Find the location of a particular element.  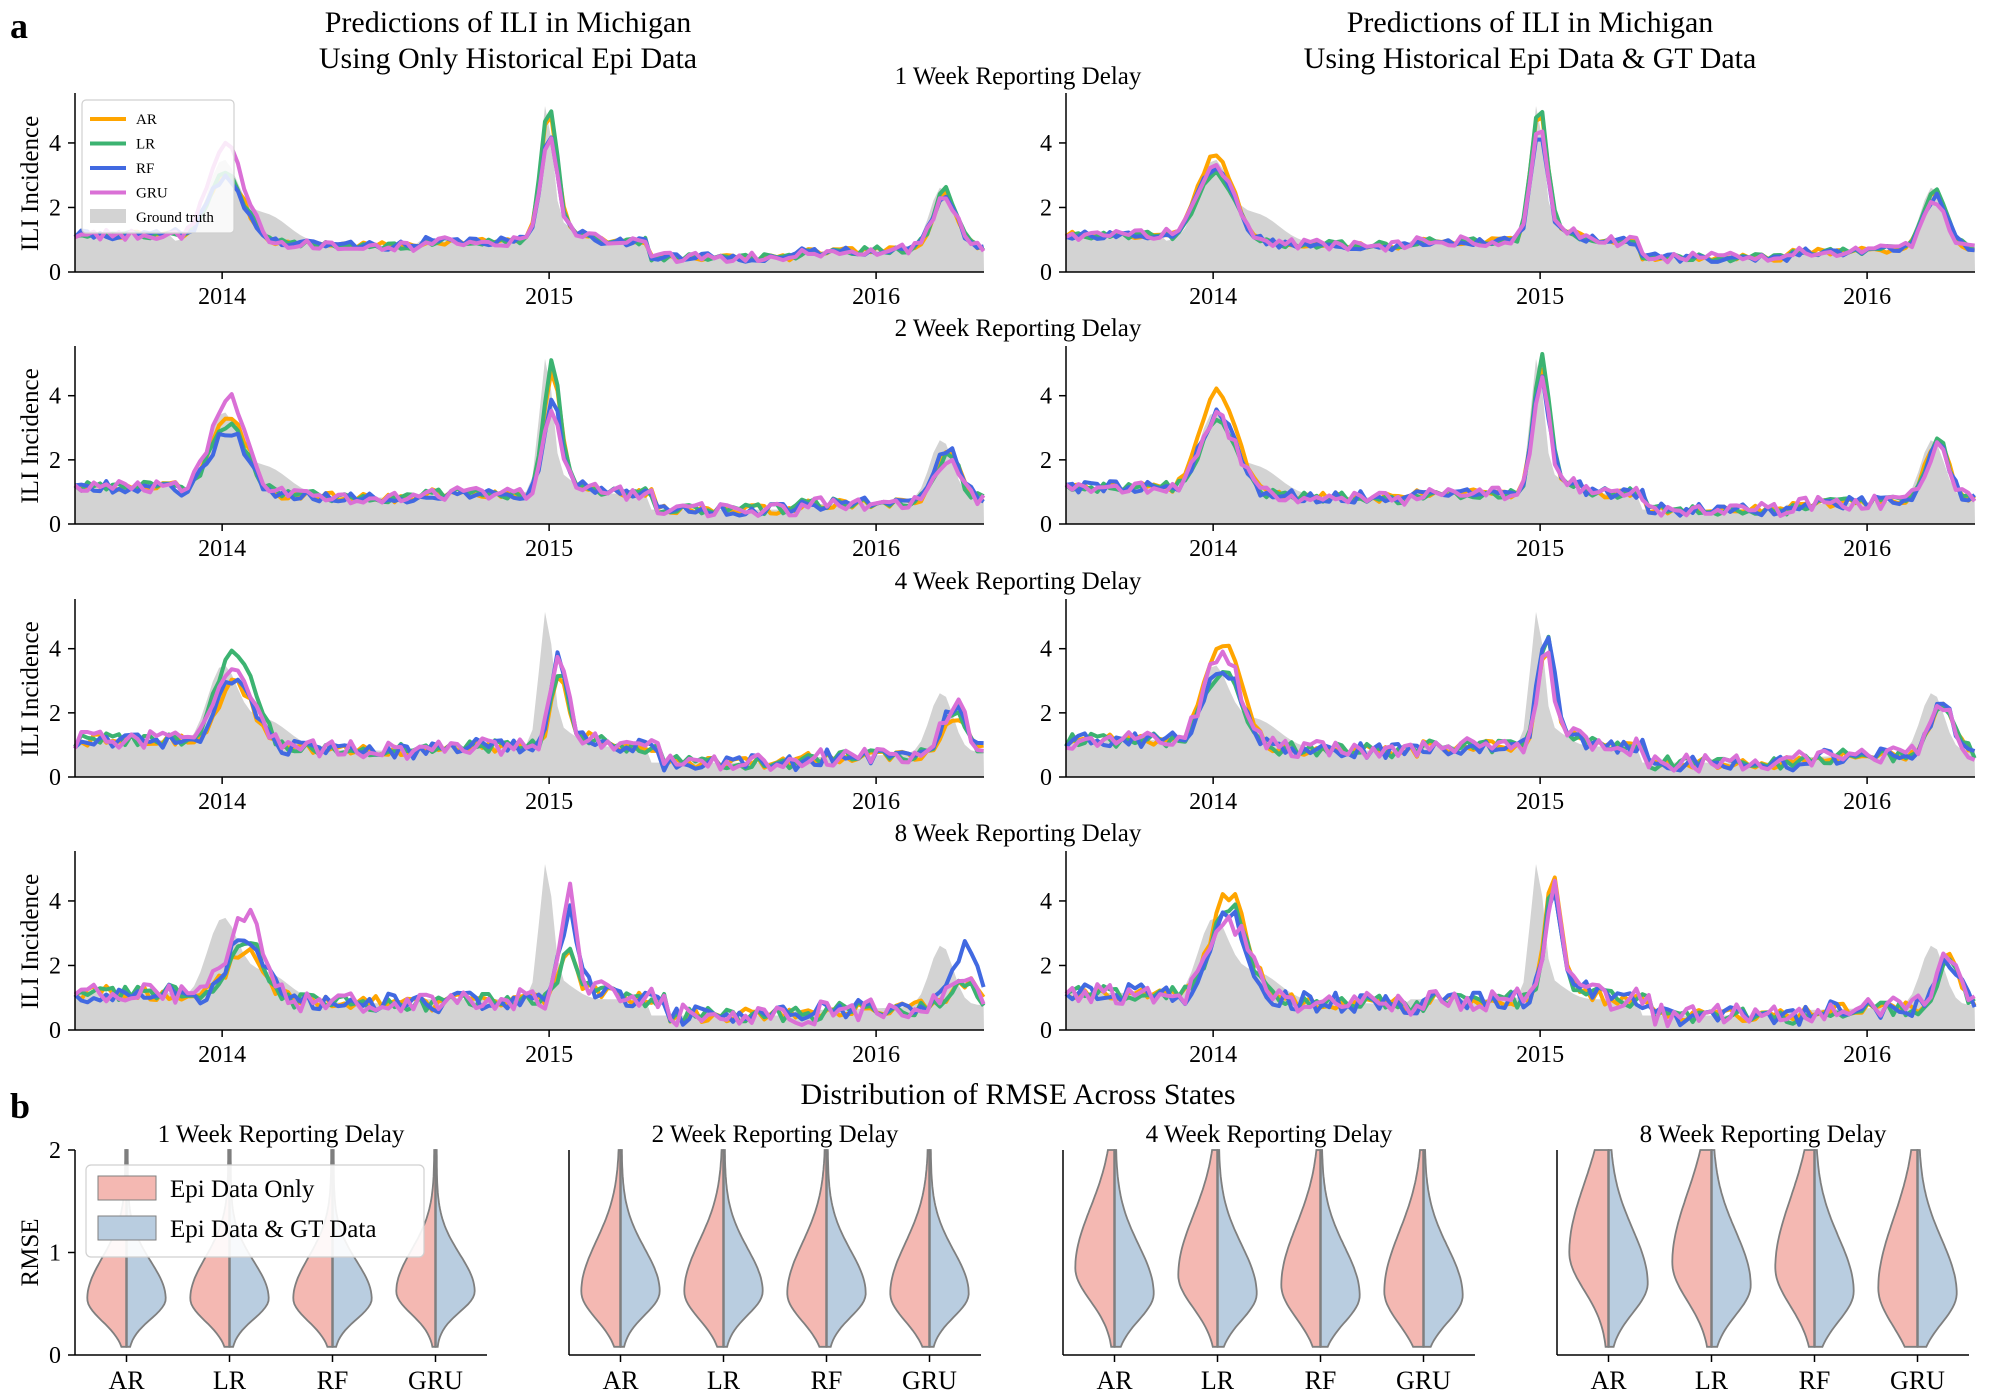

row1-left-y-axis-label: ILI Incidence is located at coordinates (30, 183).